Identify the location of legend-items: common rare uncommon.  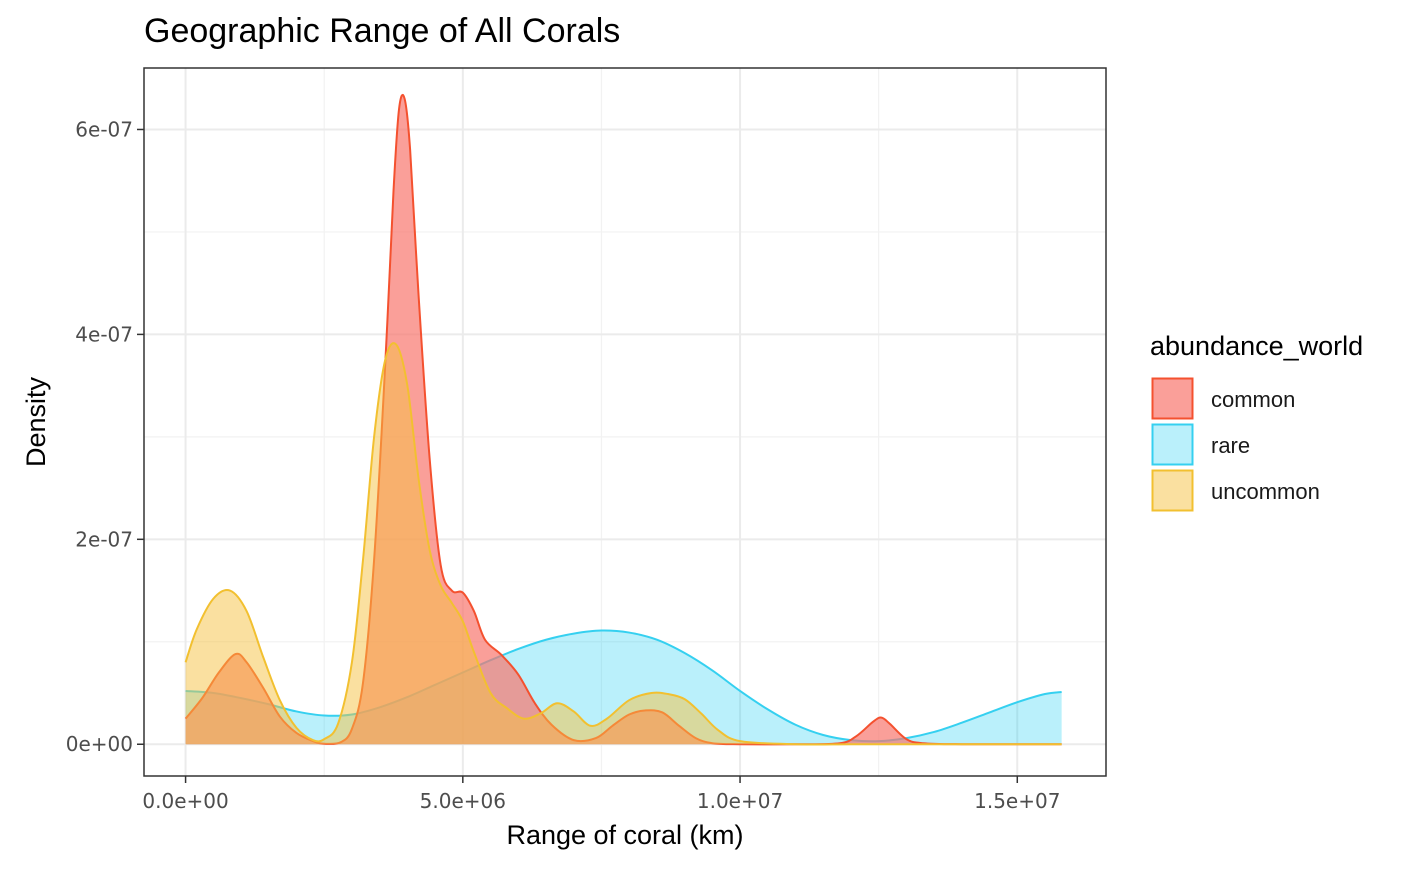
(1235, 444).